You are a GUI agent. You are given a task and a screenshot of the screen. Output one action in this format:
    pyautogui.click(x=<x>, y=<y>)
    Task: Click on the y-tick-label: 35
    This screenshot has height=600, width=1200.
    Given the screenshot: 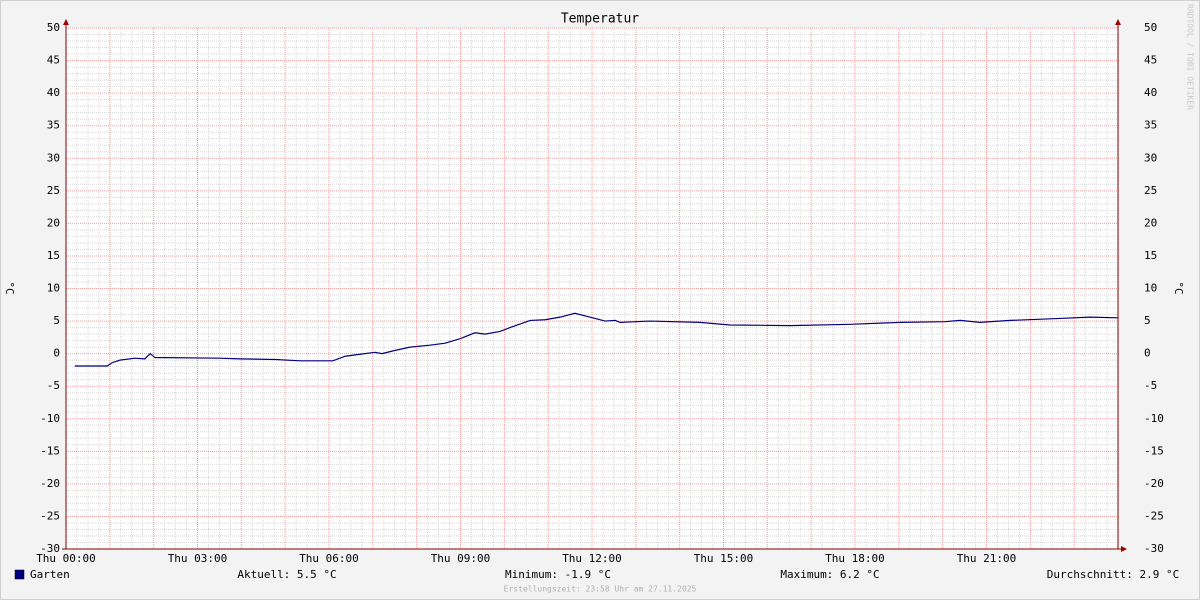 What is the action you would take?
    pyautogui.click(x=53, y=125)
    